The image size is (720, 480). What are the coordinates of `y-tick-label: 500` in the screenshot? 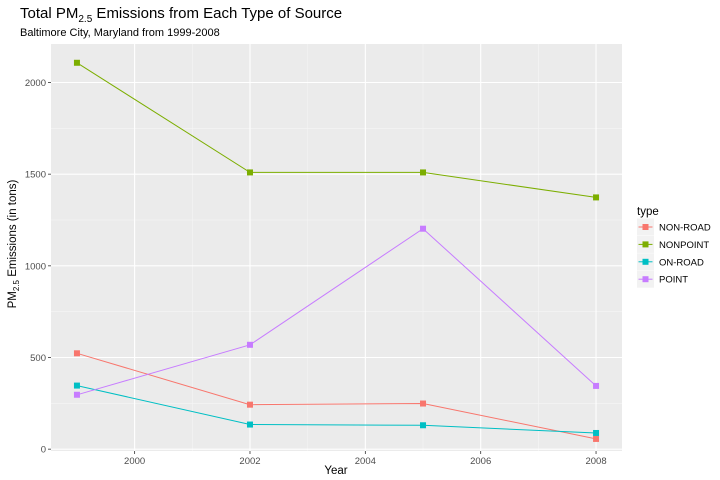 It's located at (38, 358).